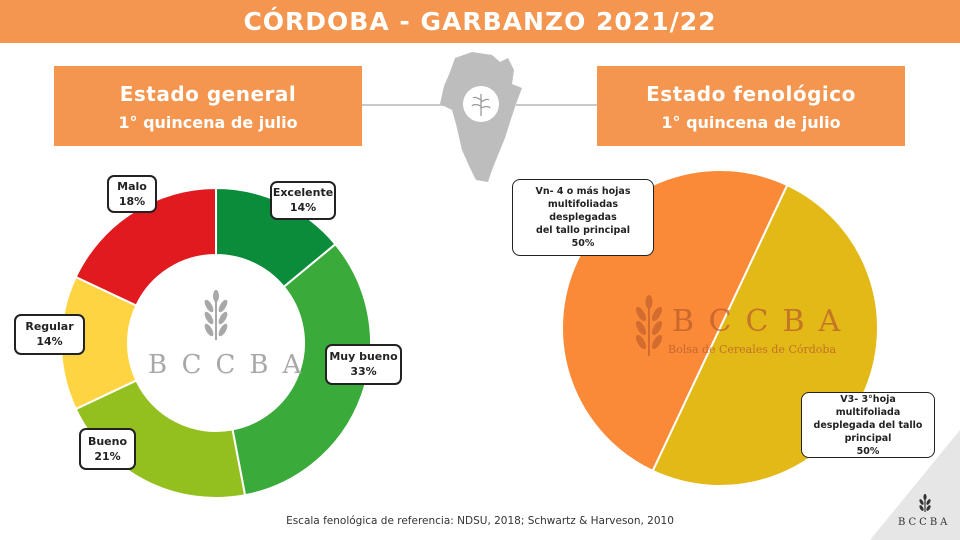 This screenshot has width=960, height=540. Describe the element at coordinates (751, 94) in the screenshot. I see `estado-fenologico-heading: Estado fenológico` at that location.